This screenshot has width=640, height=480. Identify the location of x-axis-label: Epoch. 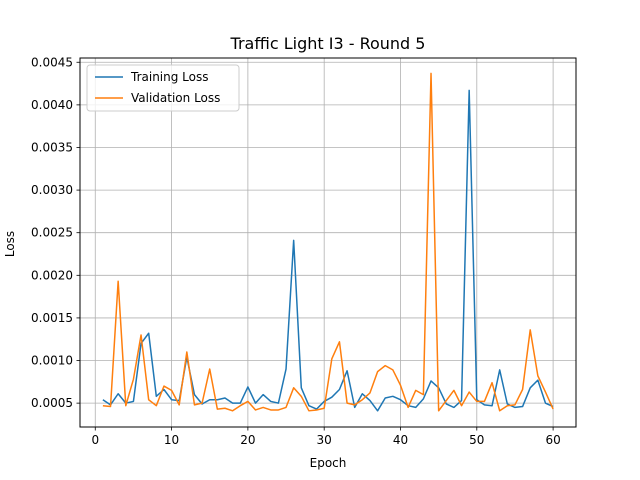
(328, 463).